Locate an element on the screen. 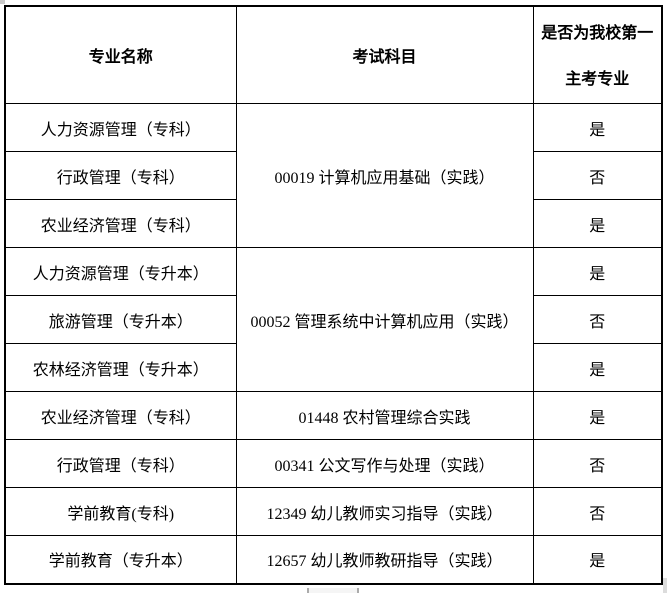 This screenshot has height=593, width=667. table-row: 行政管理（专科） 否 is located at coordinates (333, 175).